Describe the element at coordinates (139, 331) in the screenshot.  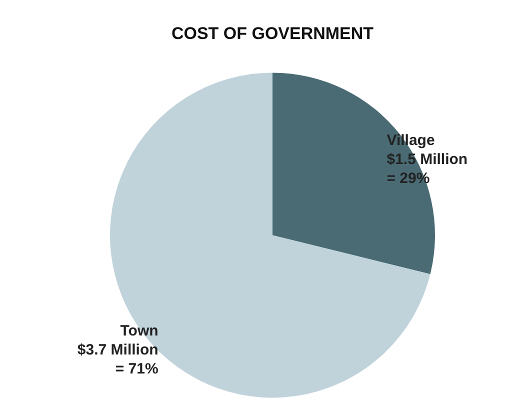
I see `slice-label: Town` at that location.